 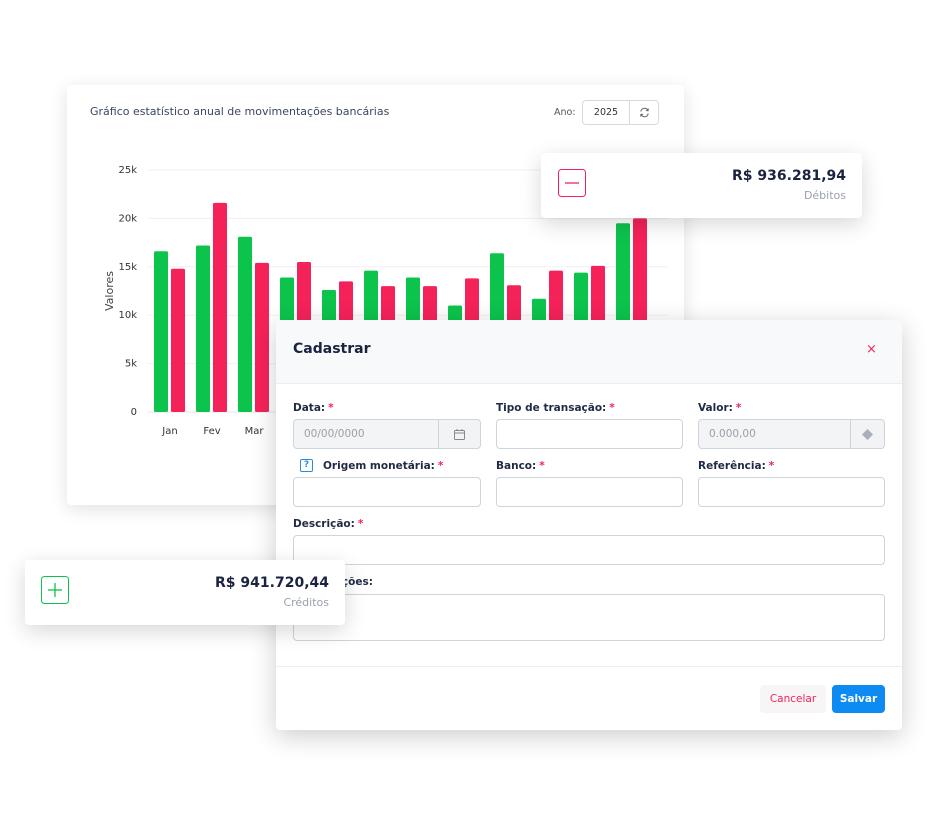 What do you see at coordinates (55, 590) in the screenshot?
I see `credit-icon` at bounding box center [55, 590].